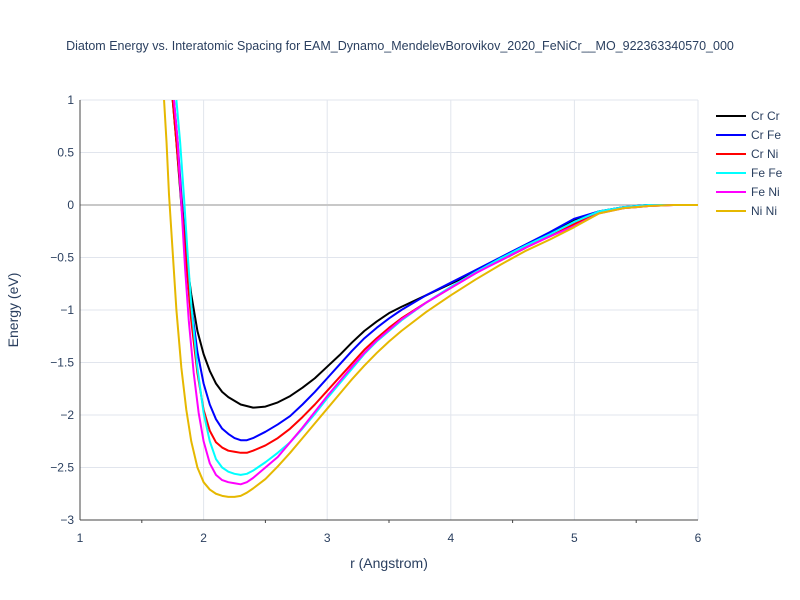 The image size is (800, 600). I want to click on x-tick-labels: 1 2 3 4 5 6, so click(389, 538).